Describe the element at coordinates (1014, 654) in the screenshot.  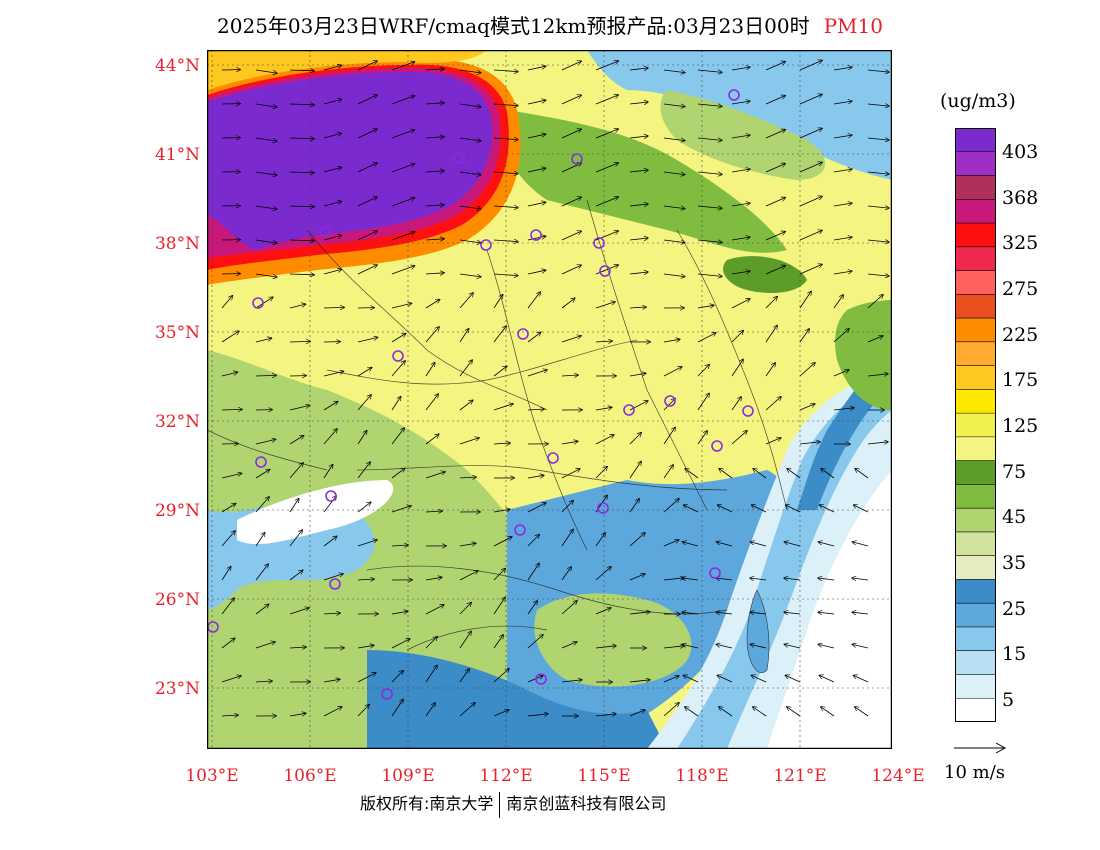
I see `colorbar-label-15: 15` at that location.